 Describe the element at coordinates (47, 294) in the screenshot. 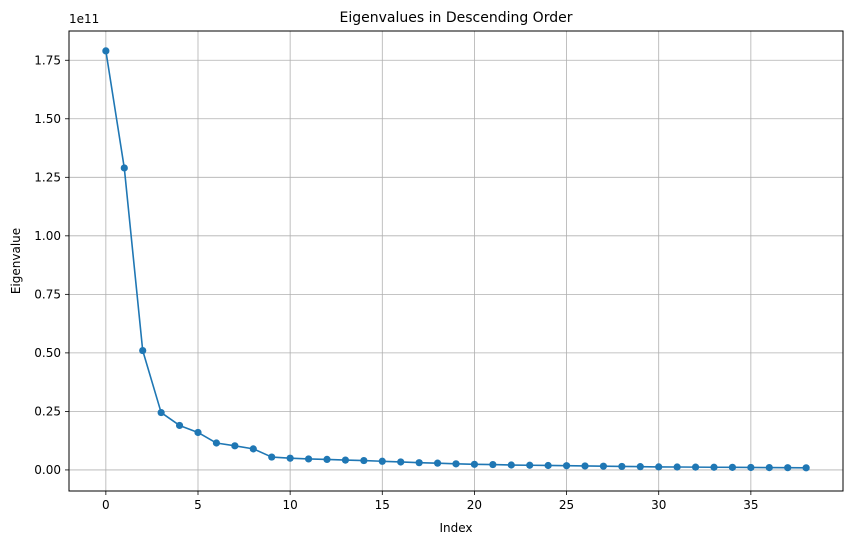

I see `y-tick-label: 0.75` at that location.